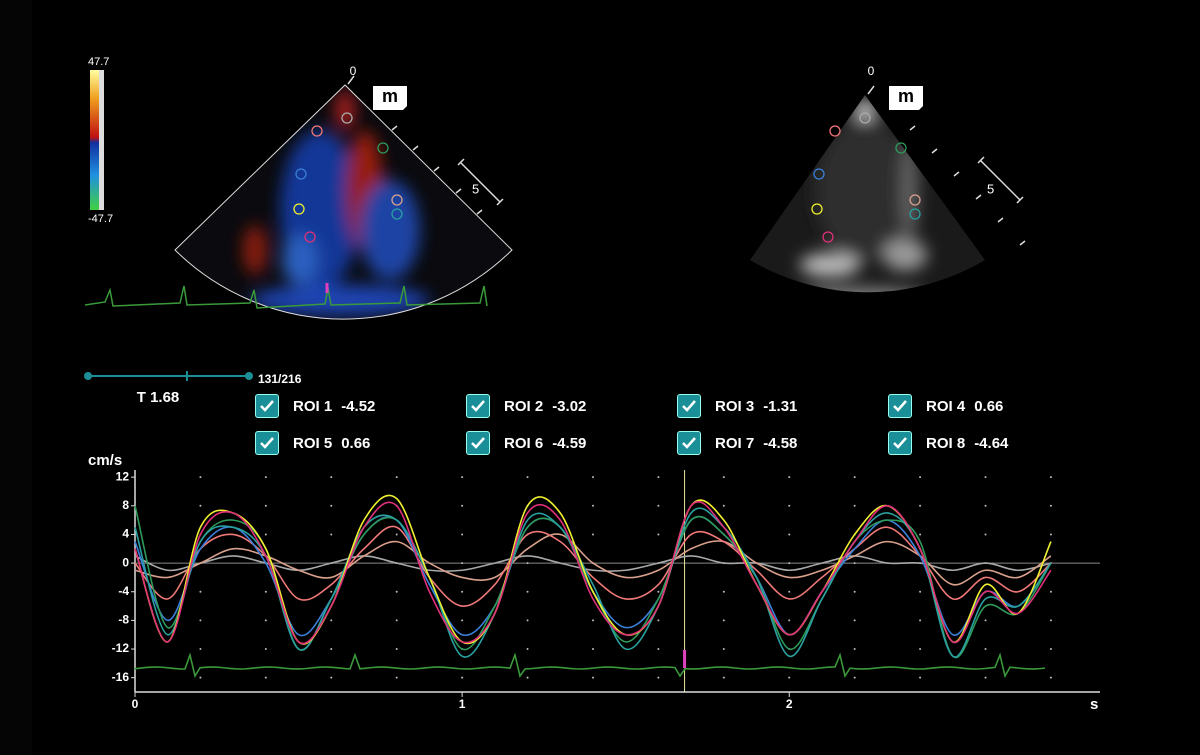  What do you see at coordinates (123, 591) in the screenshot?
I see `y-tick-label: -4` at bounding box center [123, 591].